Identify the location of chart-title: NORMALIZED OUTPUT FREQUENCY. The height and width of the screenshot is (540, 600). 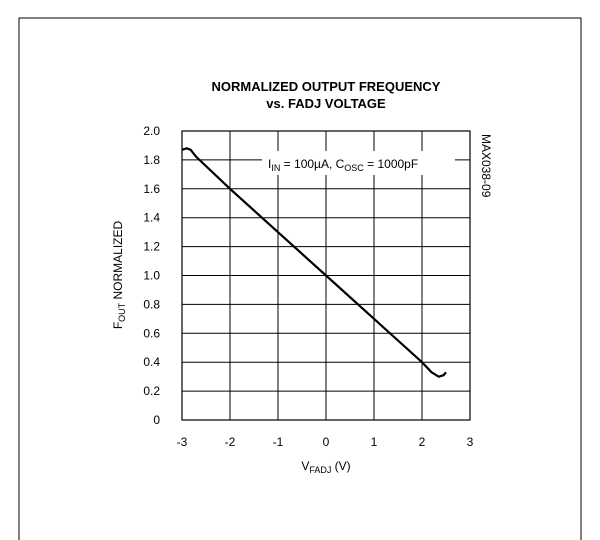
(326, 86).